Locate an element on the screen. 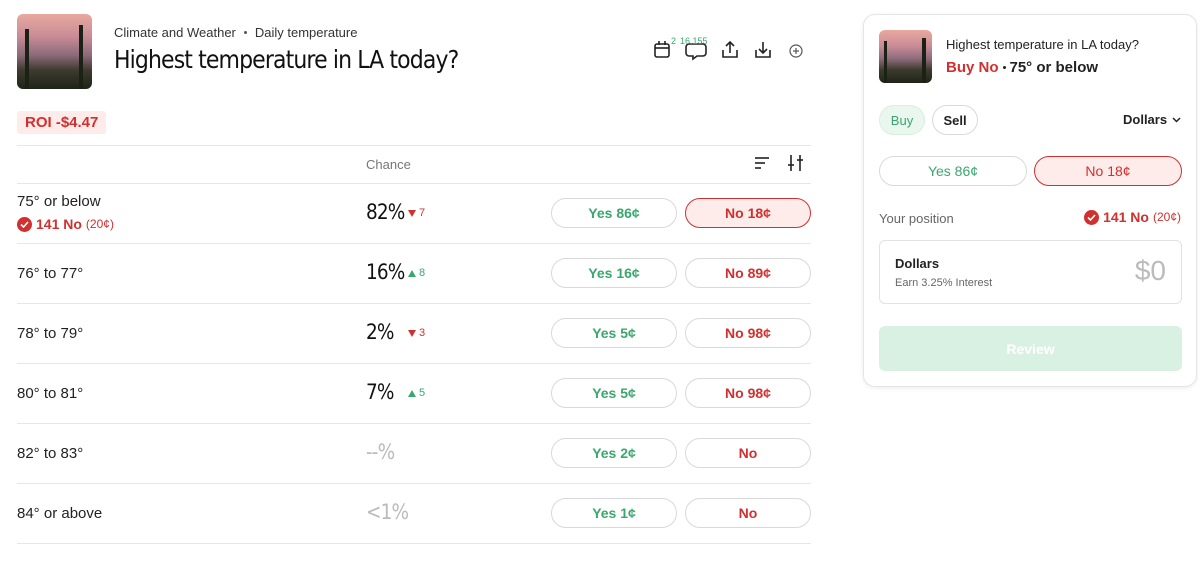  share-icon is located at coordinates (730, 49).